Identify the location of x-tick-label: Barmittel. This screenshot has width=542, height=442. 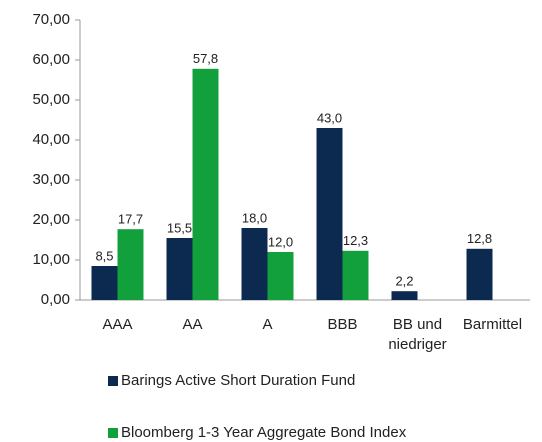
(492, 324).